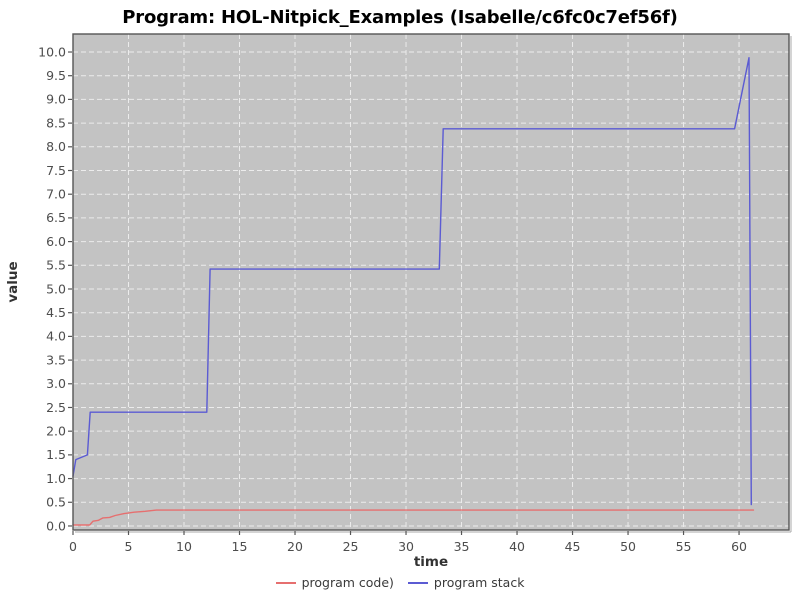 The image size is (800, 600). I want to click on y-tick-label: 3.0, so click(56, 383).